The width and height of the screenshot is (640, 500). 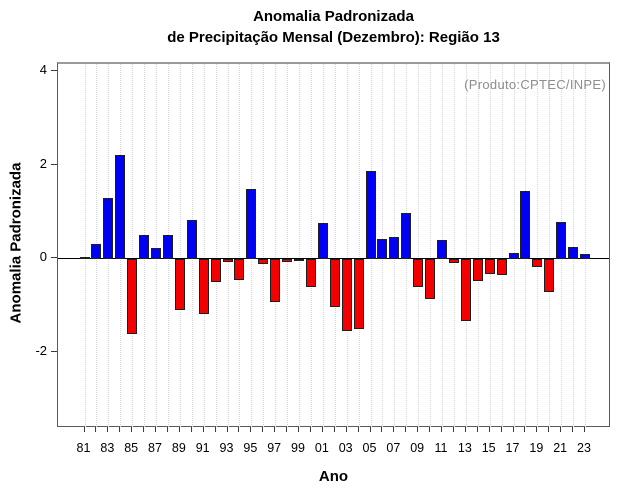 I want to click on x-tick-label: 17, so click(x=512, y=448).